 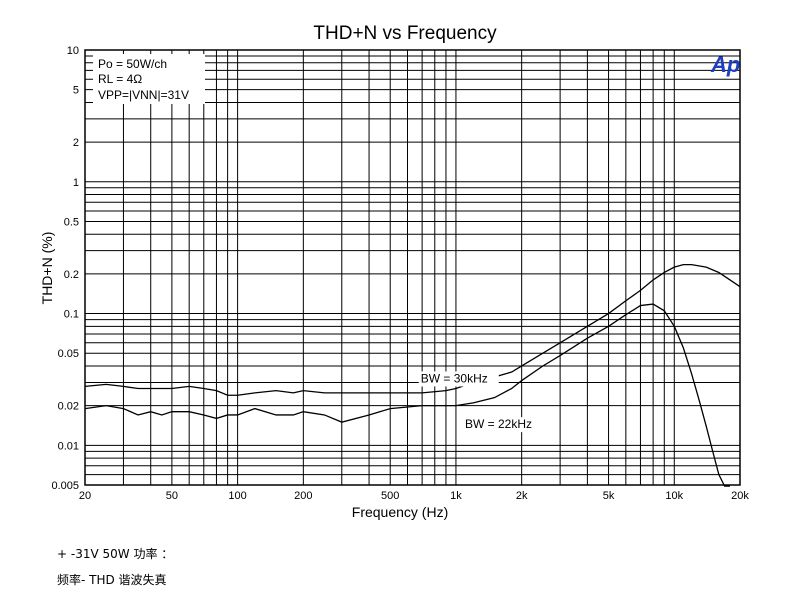 What do you see at coordinates (609, 496) in the screenshot?
I see `x-tick-label: 5k` at bounding box center [609, 496].